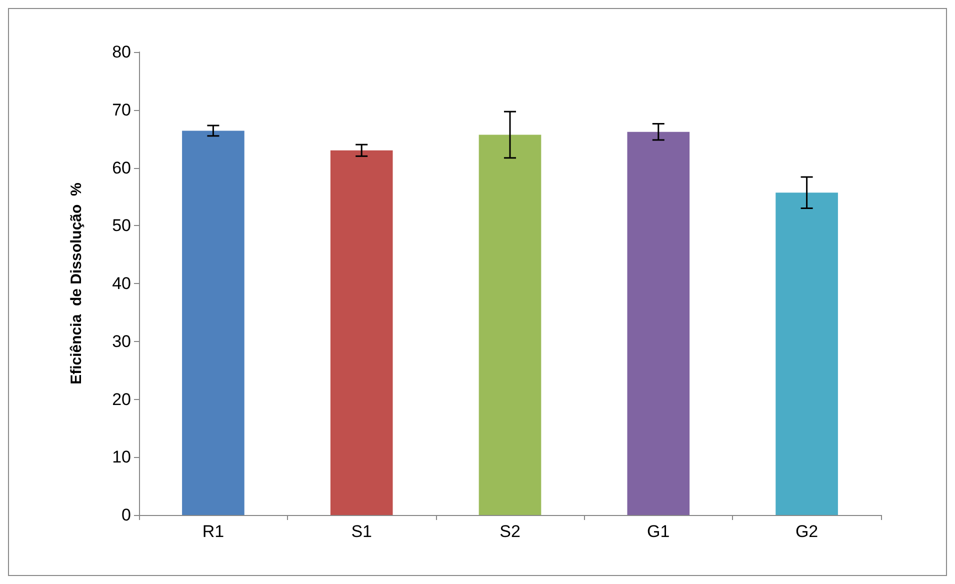 The width and height of the screenshot is (955, 584). I want to click on x-tick-label: S2, so click(510, 531).